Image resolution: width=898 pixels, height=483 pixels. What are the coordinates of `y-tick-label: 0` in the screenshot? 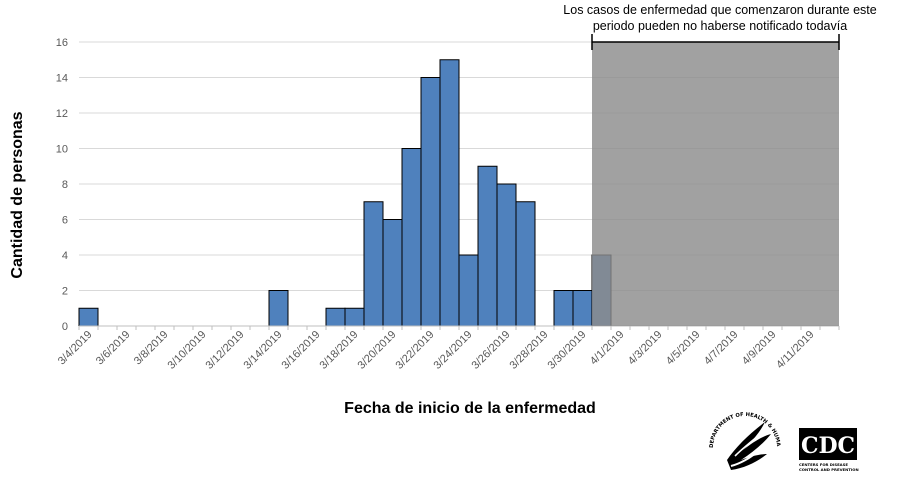 It's located at (65, 327).